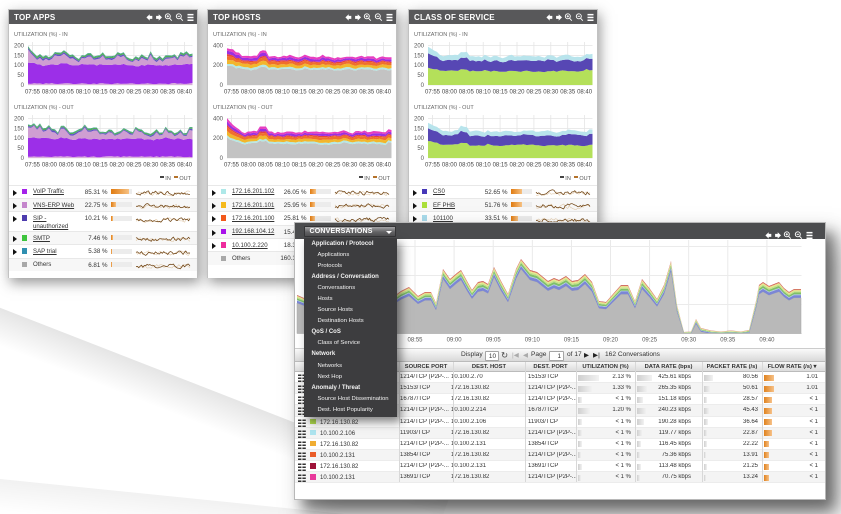  I want to click on svg-text: 09:10, so click(533, 341).